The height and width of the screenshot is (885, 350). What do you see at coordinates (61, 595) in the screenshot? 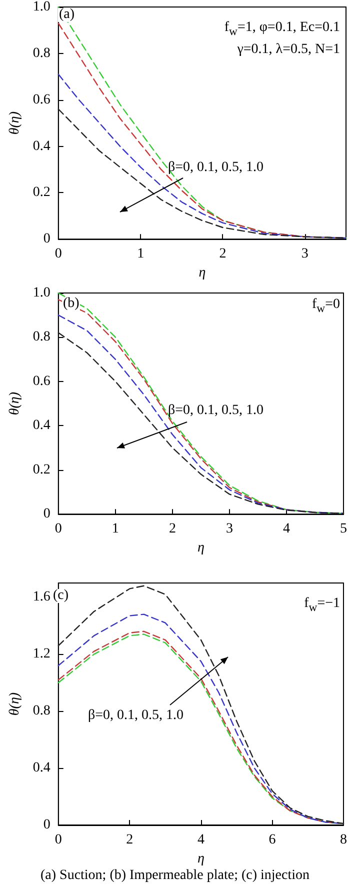
I see `annotation: (c)` at bounding box center [61, 595].